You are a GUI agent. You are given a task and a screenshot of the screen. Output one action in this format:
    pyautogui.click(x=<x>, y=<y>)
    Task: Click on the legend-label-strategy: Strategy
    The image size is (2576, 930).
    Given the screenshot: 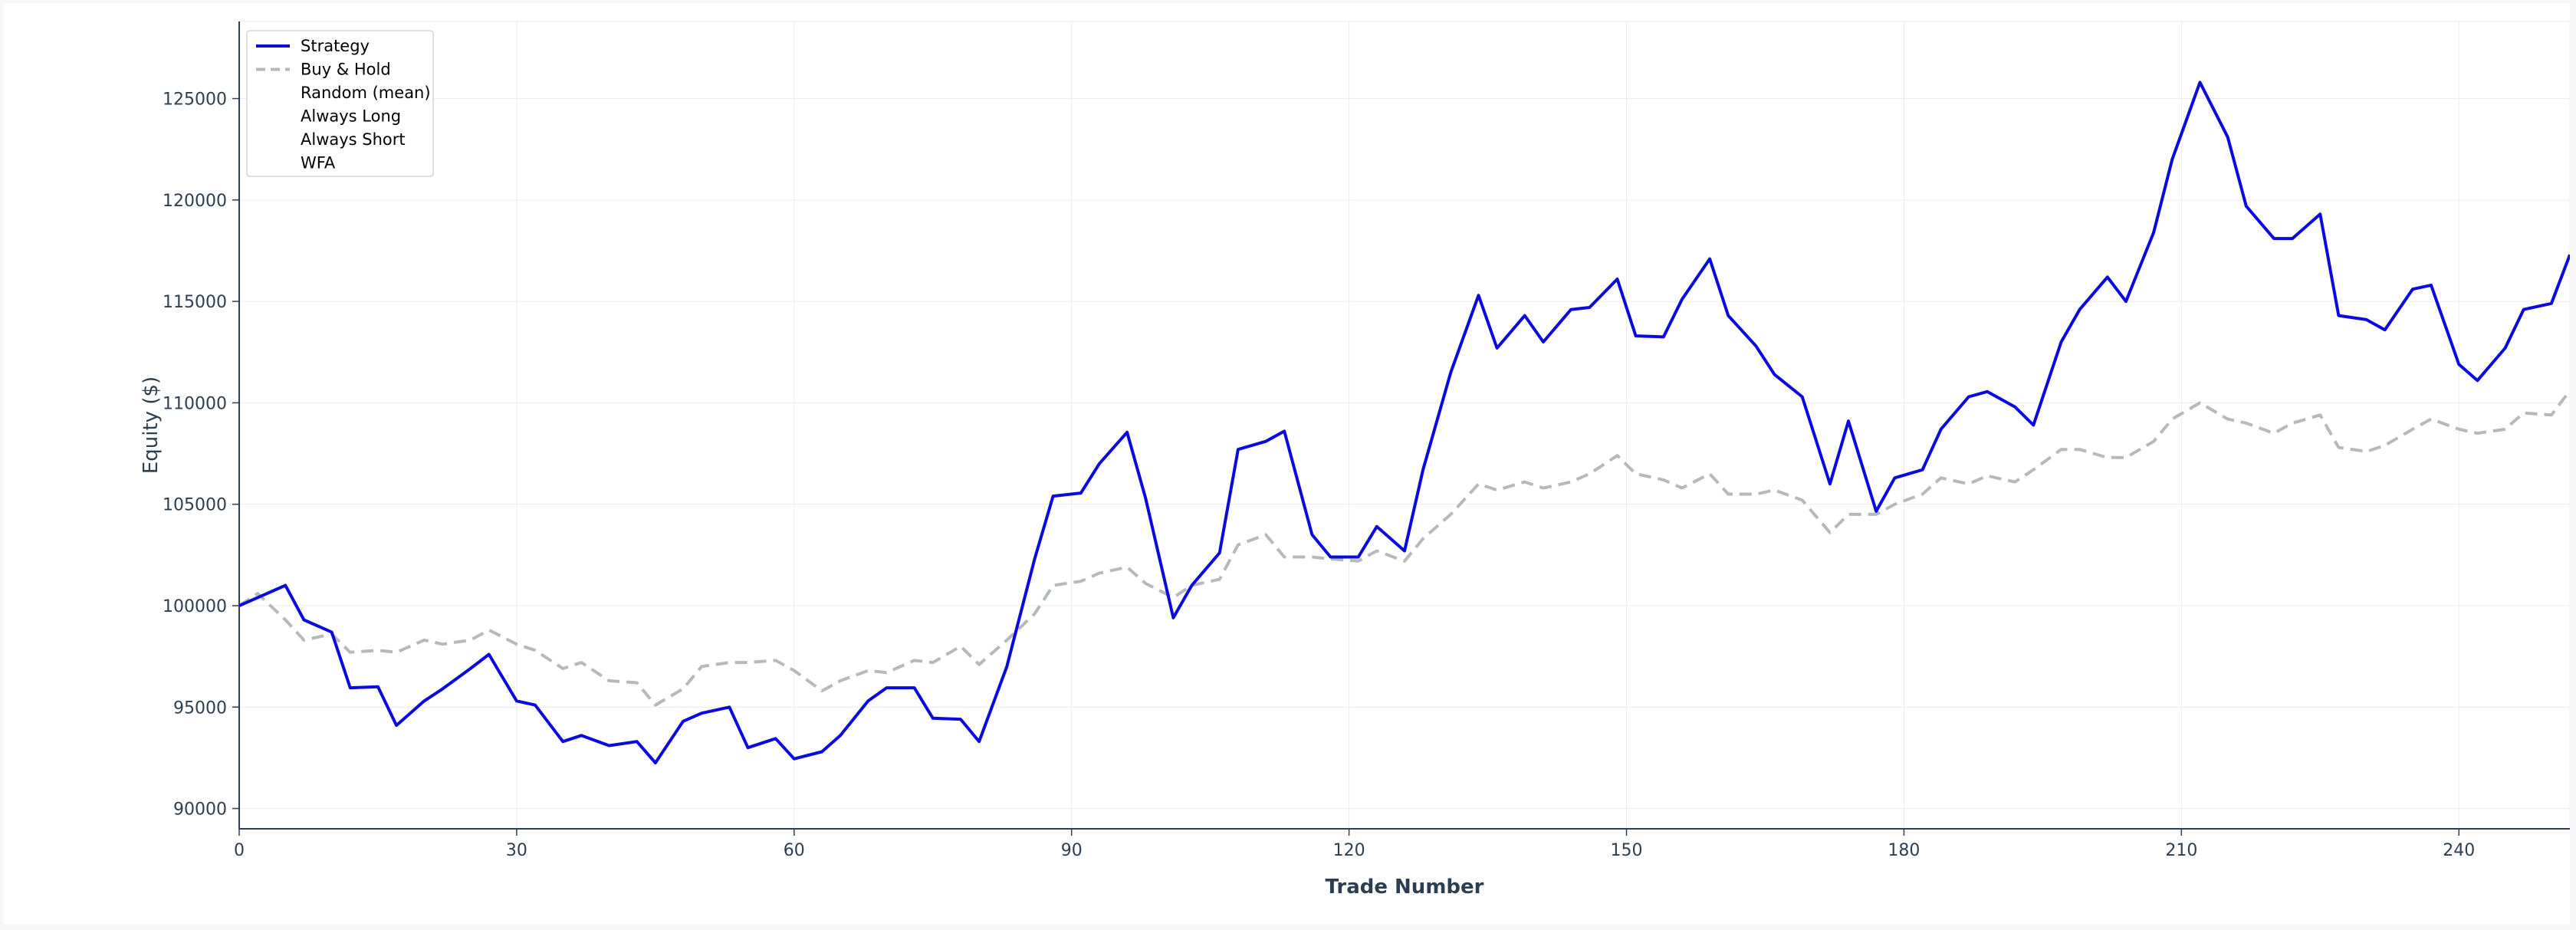 What is the action you would take?
    pyautogui.click(x=336, y=46)
    